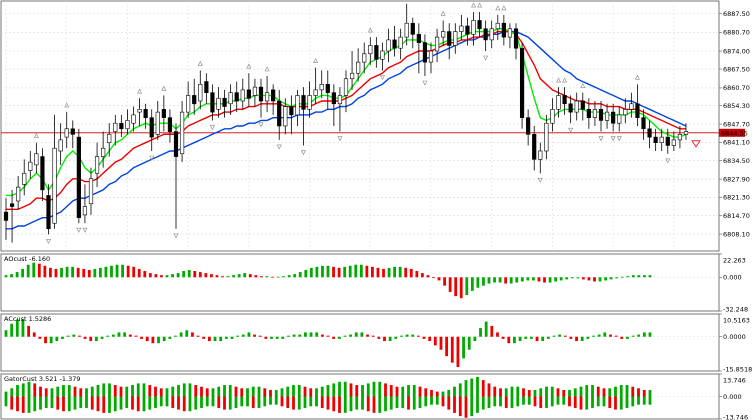  What do you see at coordinates (374, 396) in the screenshot?
I see `gator-indicator-panel: 13.746 0.000 -13.746 GatorCust 3.521 -1.379` at bounding box center [374, 396].